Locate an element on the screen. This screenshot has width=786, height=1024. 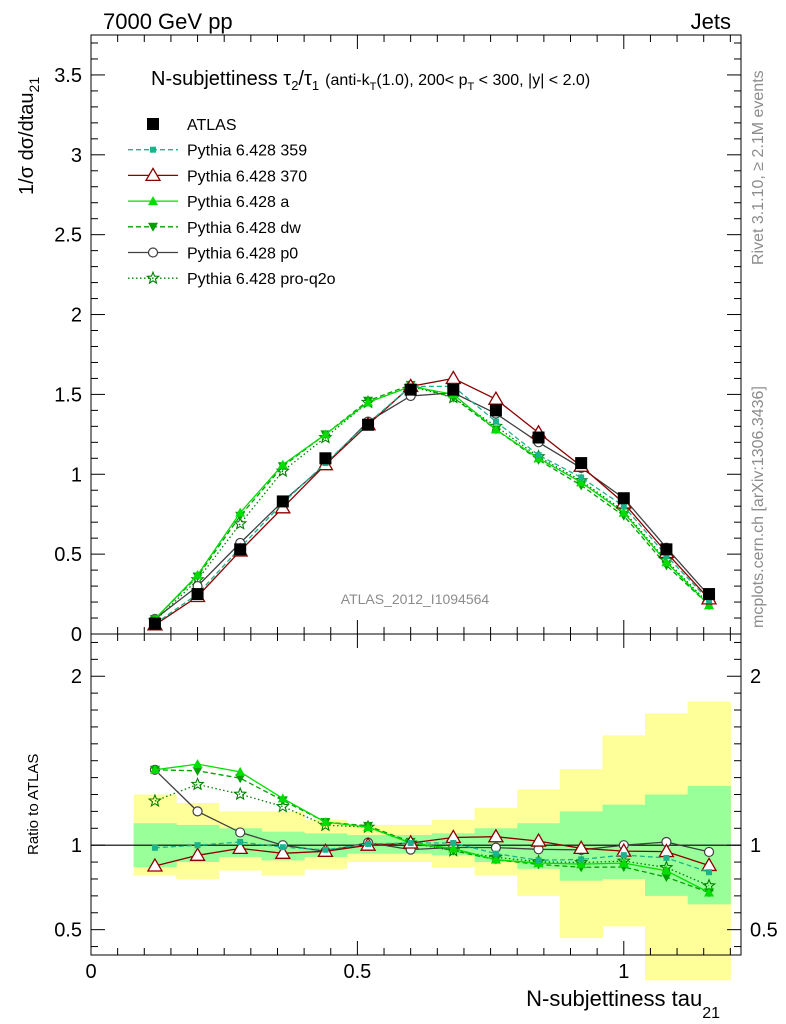
title-cuts: (anti-k is located at coordinates (347, 80).